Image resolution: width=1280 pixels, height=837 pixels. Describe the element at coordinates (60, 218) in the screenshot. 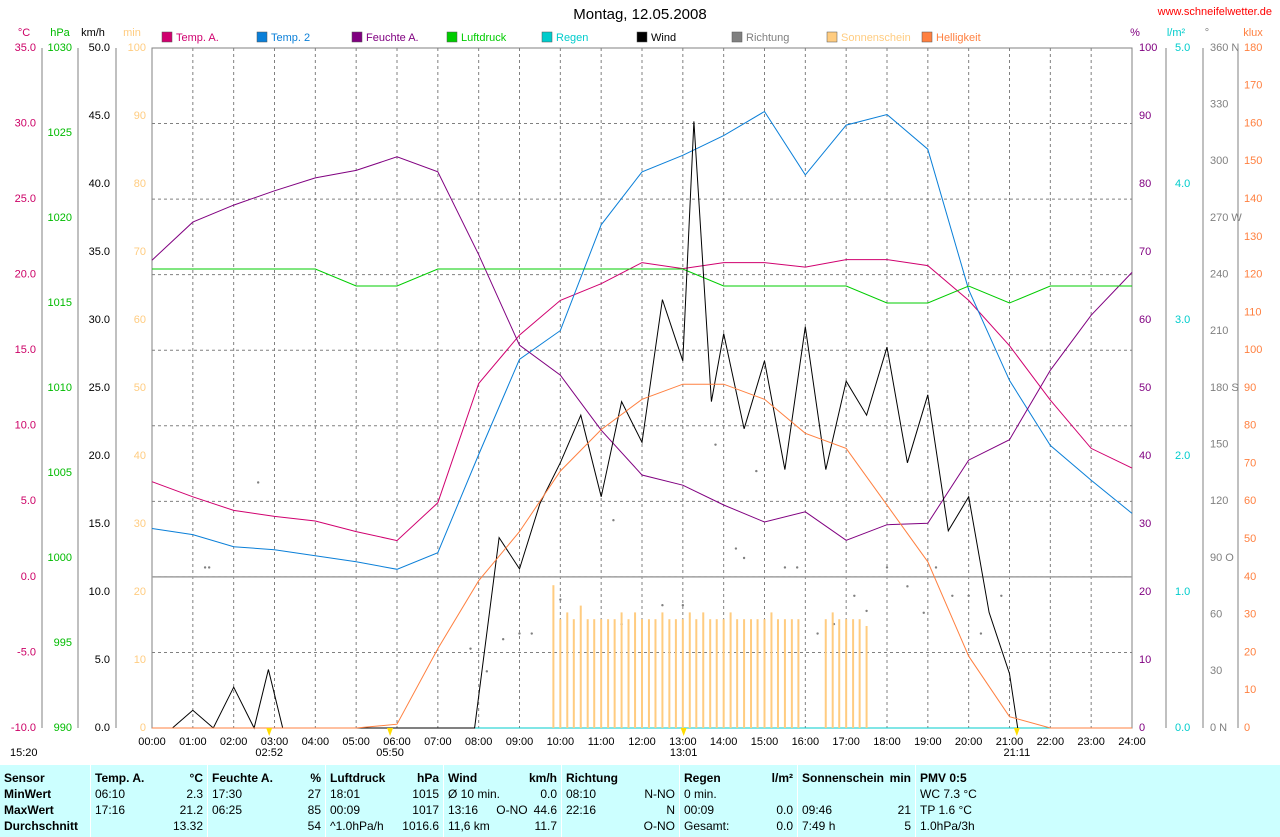

I see `y-tick-label: 1020` at that location.